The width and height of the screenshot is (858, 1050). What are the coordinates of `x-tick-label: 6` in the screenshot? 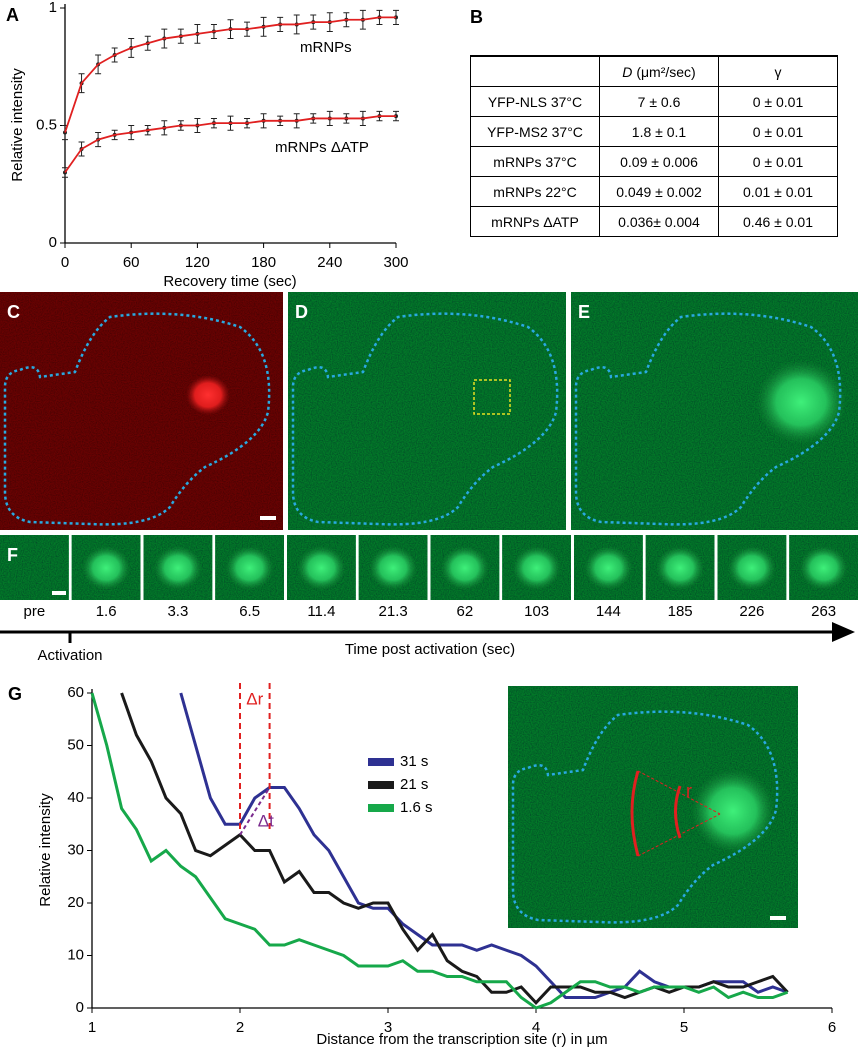 It's located at (832, 1027).